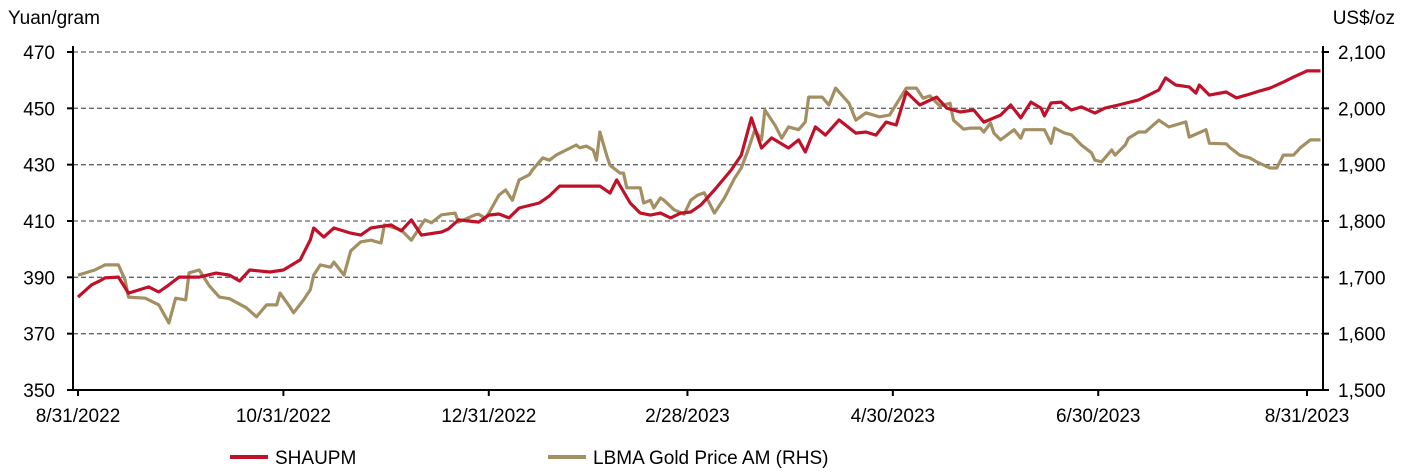 The width and height of the screenshot is (1412, 473). What do you see at coordinates (1307, 416) in the screenshot?
I see `x-tick-label: 8/31/2023` at bounding box center [1307, 416].